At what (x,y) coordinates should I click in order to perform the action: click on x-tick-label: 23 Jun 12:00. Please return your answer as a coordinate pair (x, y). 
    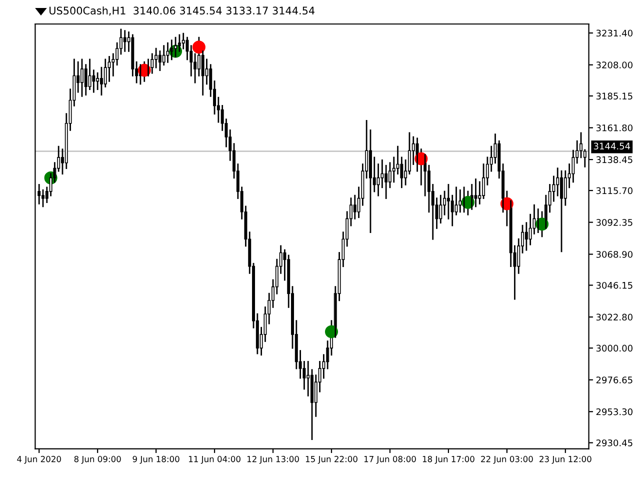
    Looking at the image, I should click on (566, 460).